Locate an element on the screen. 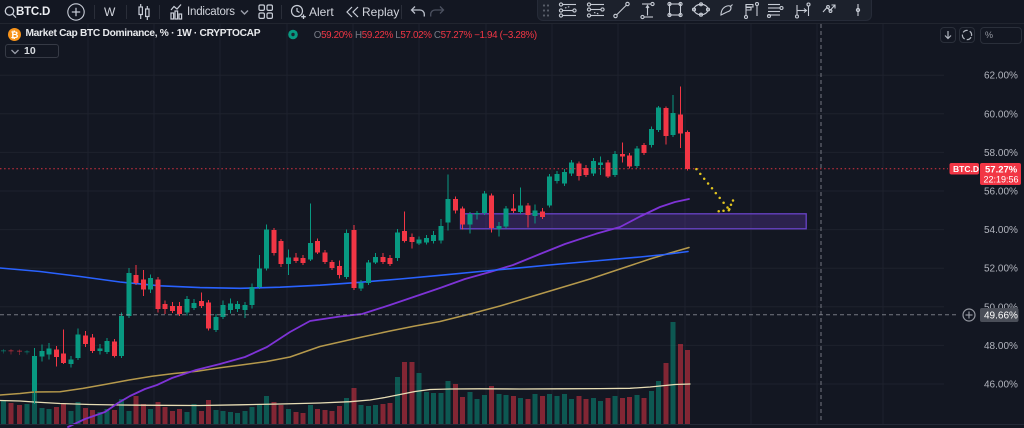  svg-text: BTC.D is located at coordinates (966, 169).